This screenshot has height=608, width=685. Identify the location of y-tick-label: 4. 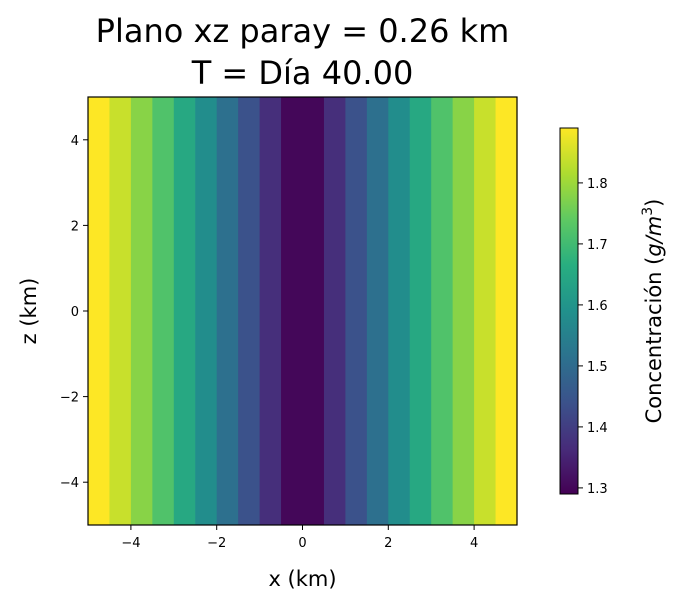
(75, 141).